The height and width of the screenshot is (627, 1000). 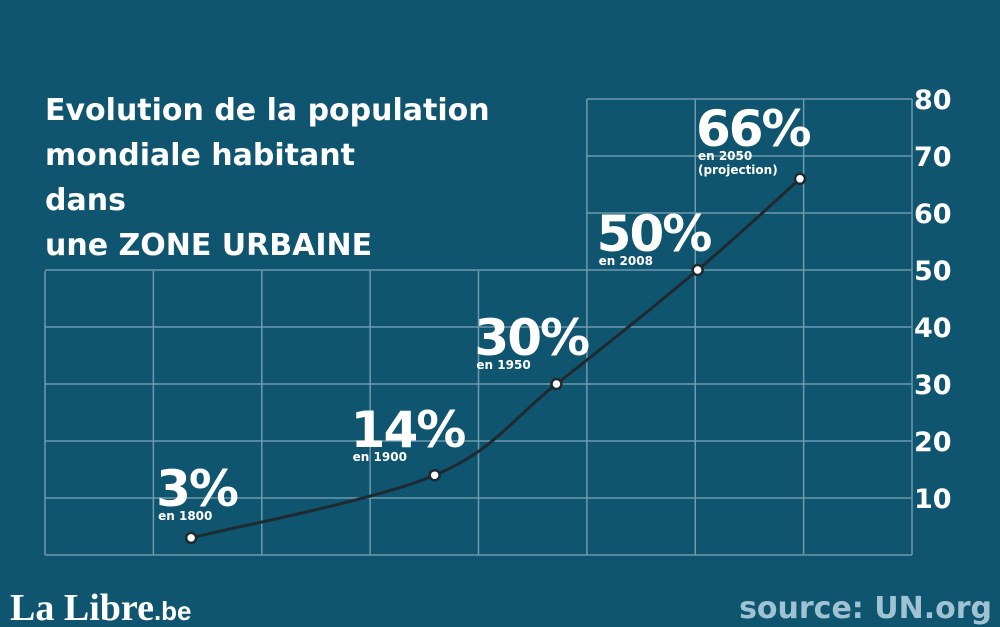 What do you see at coordinates (933, 385) in the screenshot?
I see `y-tick-label: 30` at bounding box center [933, 385].